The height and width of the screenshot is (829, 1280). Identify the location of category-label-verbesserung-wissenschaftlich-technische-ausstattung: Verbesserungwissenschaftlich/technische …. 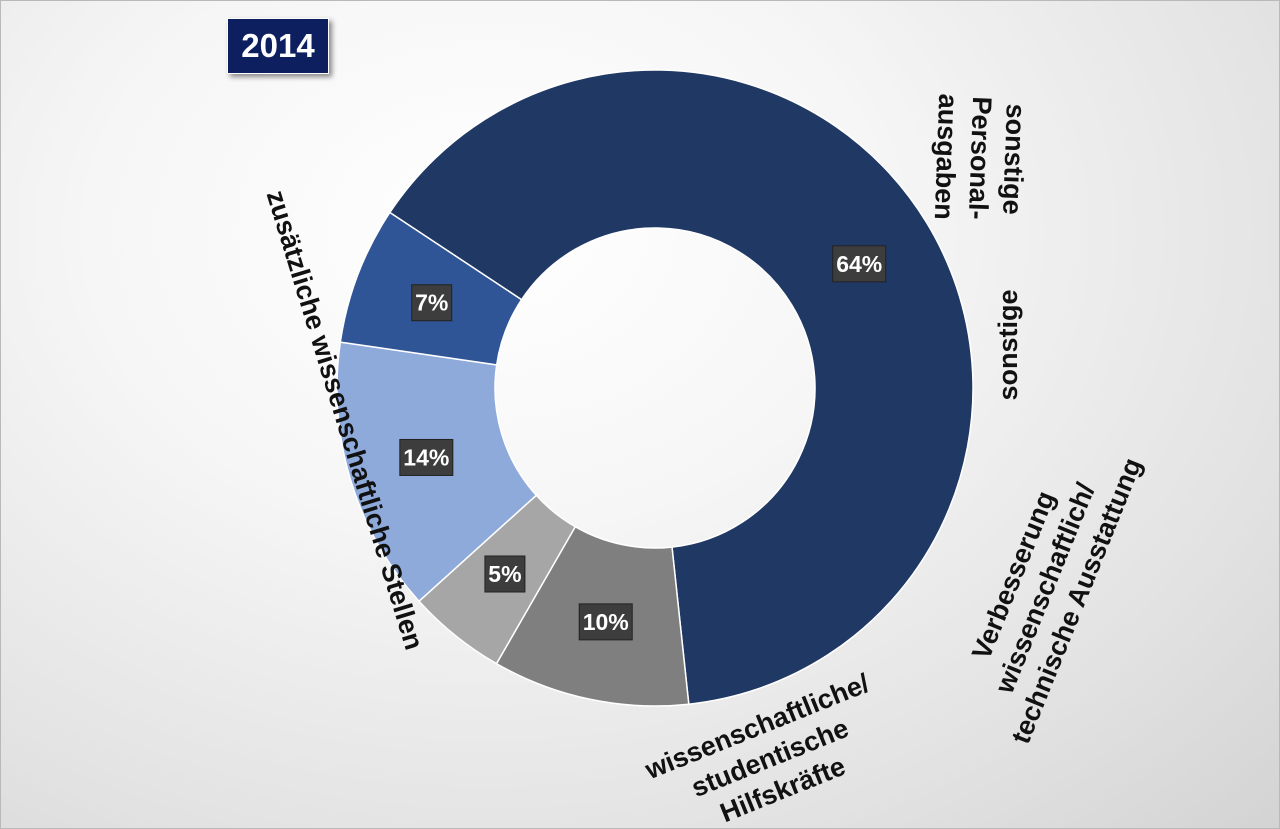
(1044, 588).